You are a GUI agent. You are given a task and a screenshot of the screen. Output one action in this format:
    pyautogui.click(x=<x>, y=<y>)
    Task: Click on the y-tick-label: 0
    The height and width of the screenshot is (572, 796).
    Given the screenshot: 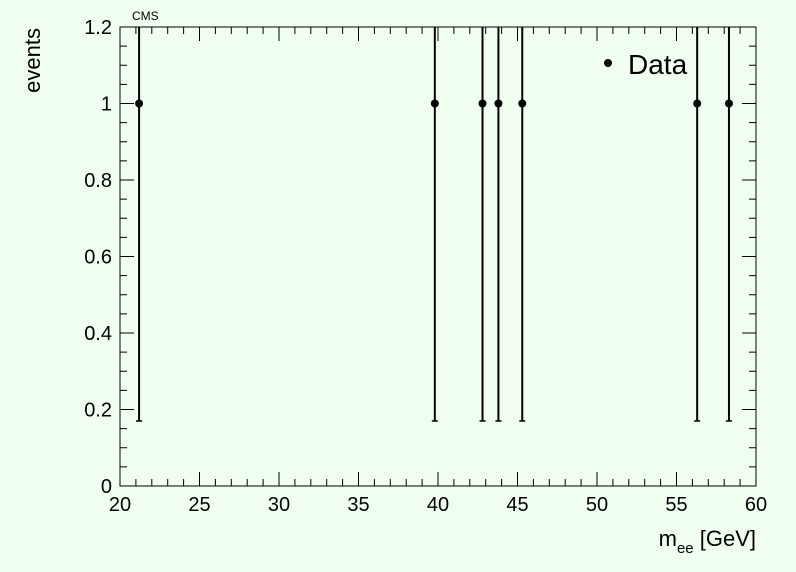 What is the action you would take?
    pyautogui.click(x=106, y=487)
    